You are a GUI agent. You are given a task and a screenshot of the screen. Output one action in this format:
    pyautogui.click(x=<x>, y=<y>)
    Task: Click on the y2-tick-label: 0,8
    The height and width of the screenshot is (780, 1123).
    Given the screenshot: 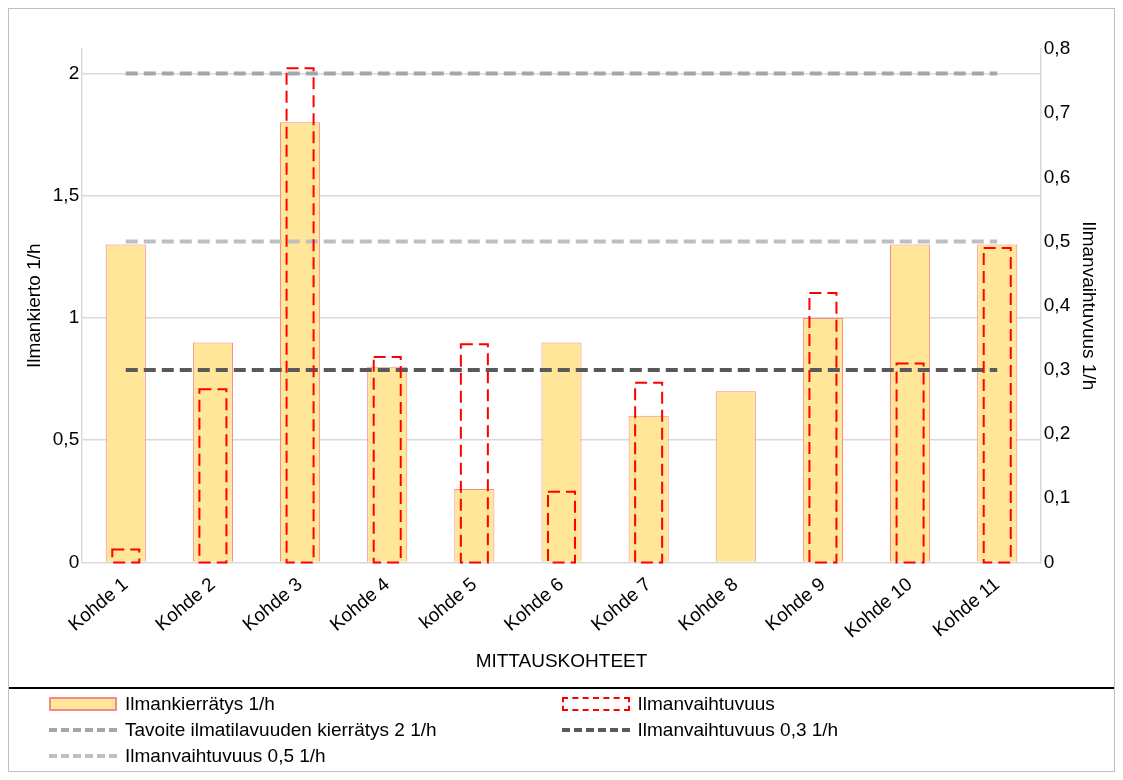 What is the action you would take?
    pyautogui.click(x=1057, y=48)
    